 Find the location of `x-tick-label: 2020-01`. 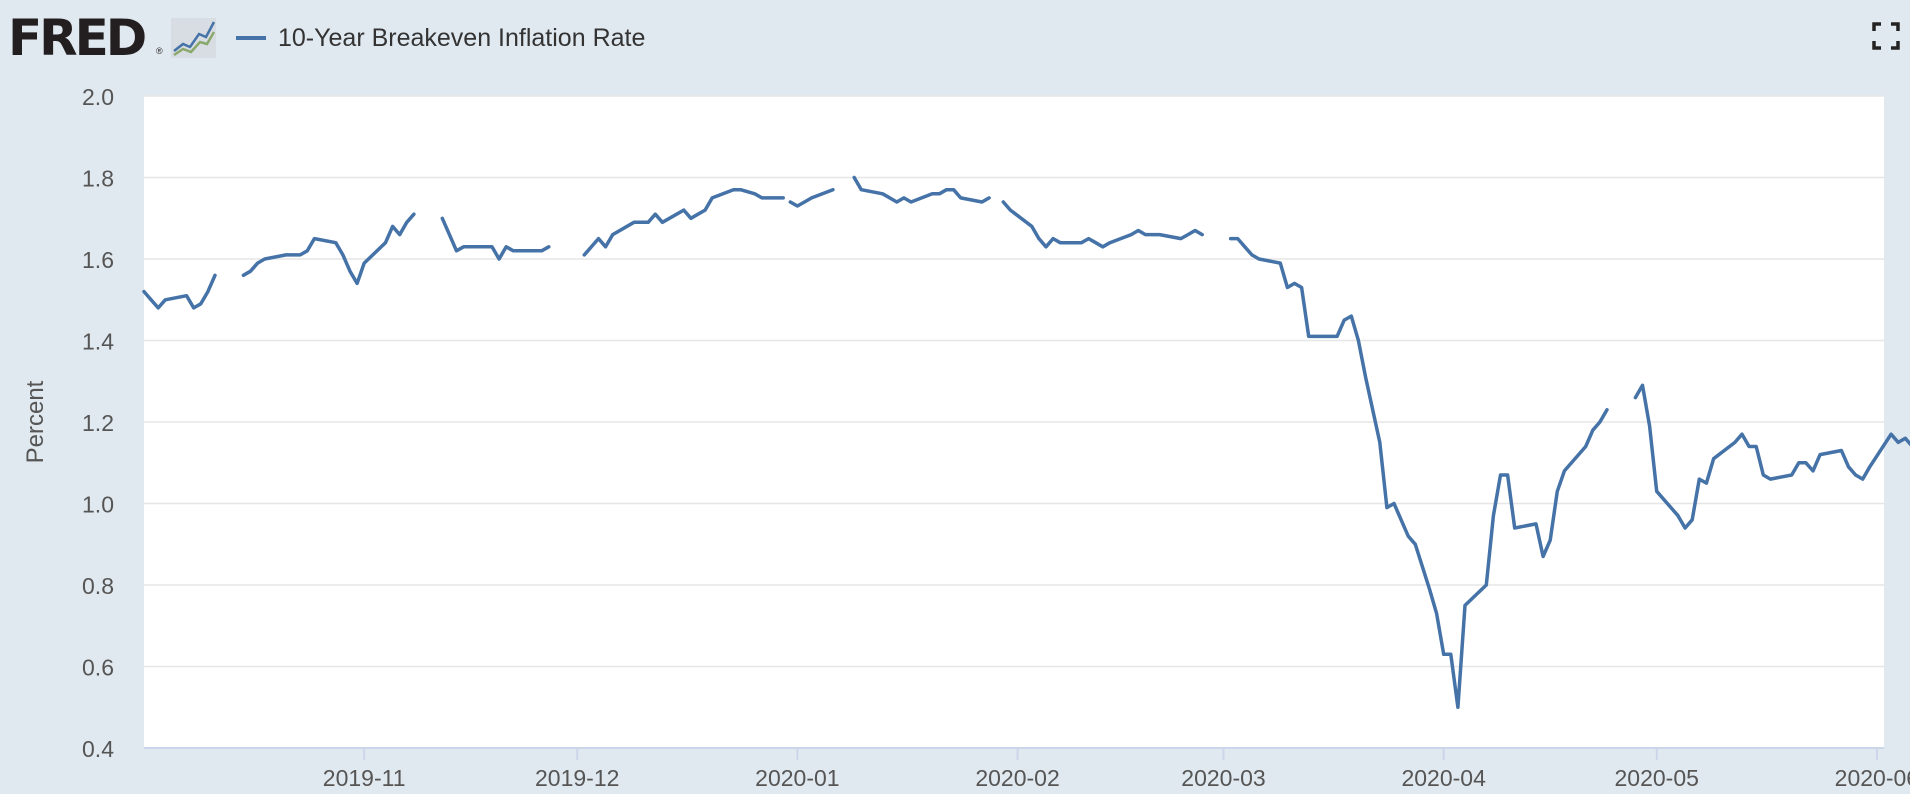

x-tick-label: 2020-01 is located at coordinates (797, 778).